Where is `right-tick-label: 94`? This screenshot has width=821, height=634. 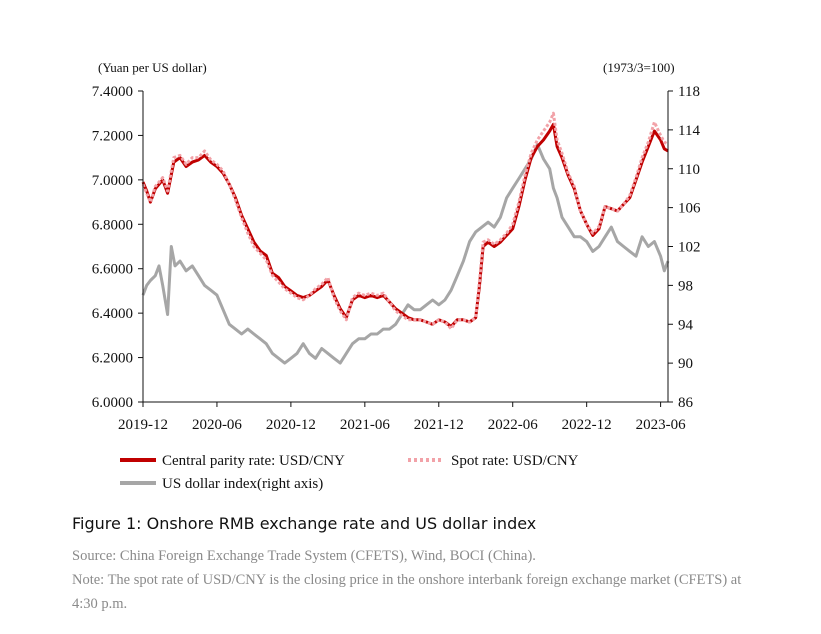 right-tick-label: 94 is located at coordinates (686, 325).